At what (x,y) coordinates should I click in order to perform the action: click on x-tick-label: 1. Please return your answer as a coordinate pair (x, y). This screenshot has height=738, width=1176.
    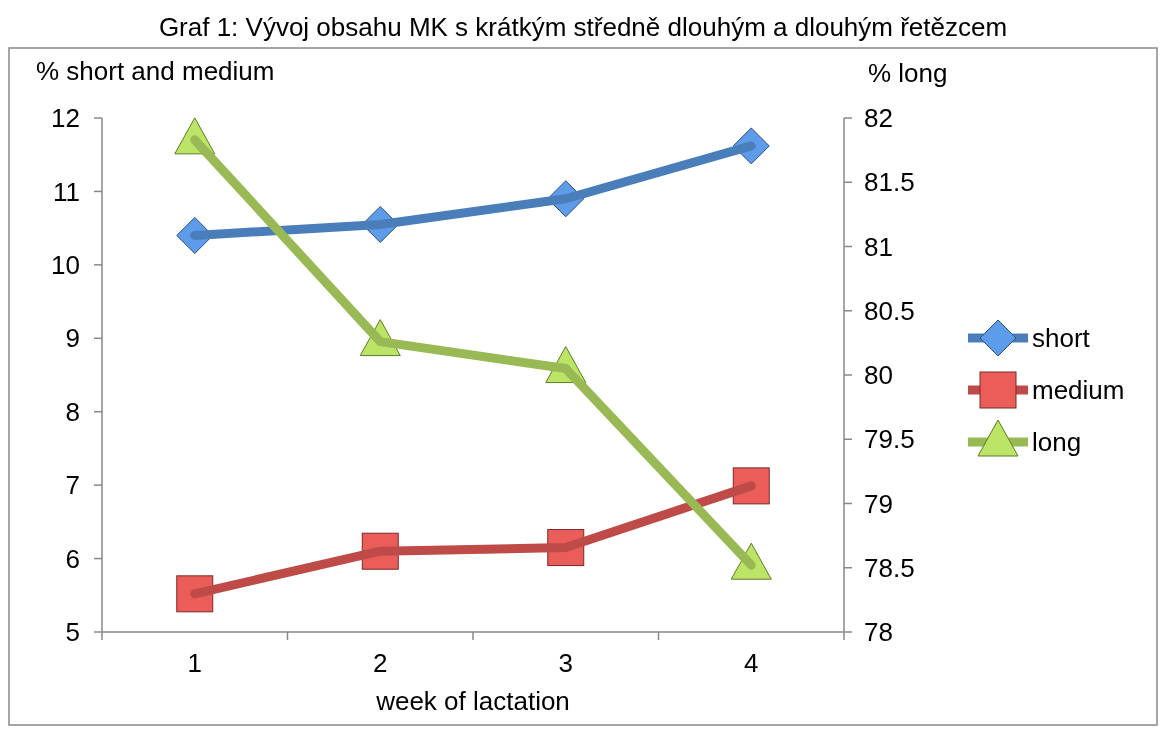
    Looking at the image, I should click on (194, 663).